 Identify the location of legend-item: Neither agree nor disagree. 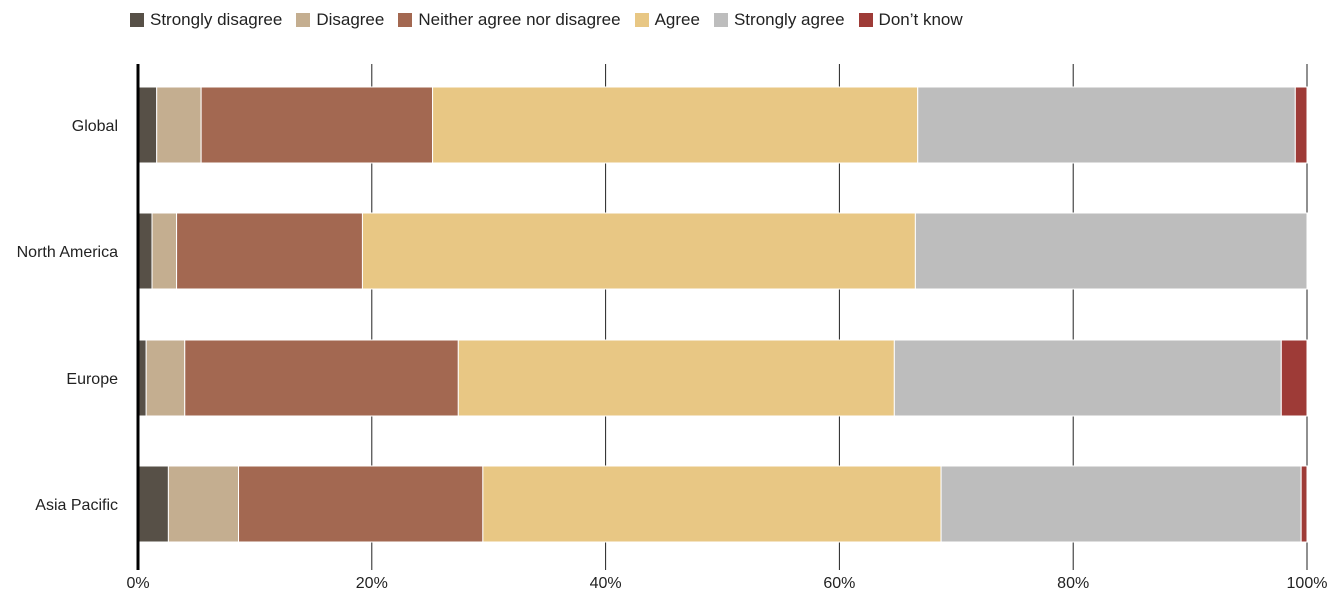
(509, 20).